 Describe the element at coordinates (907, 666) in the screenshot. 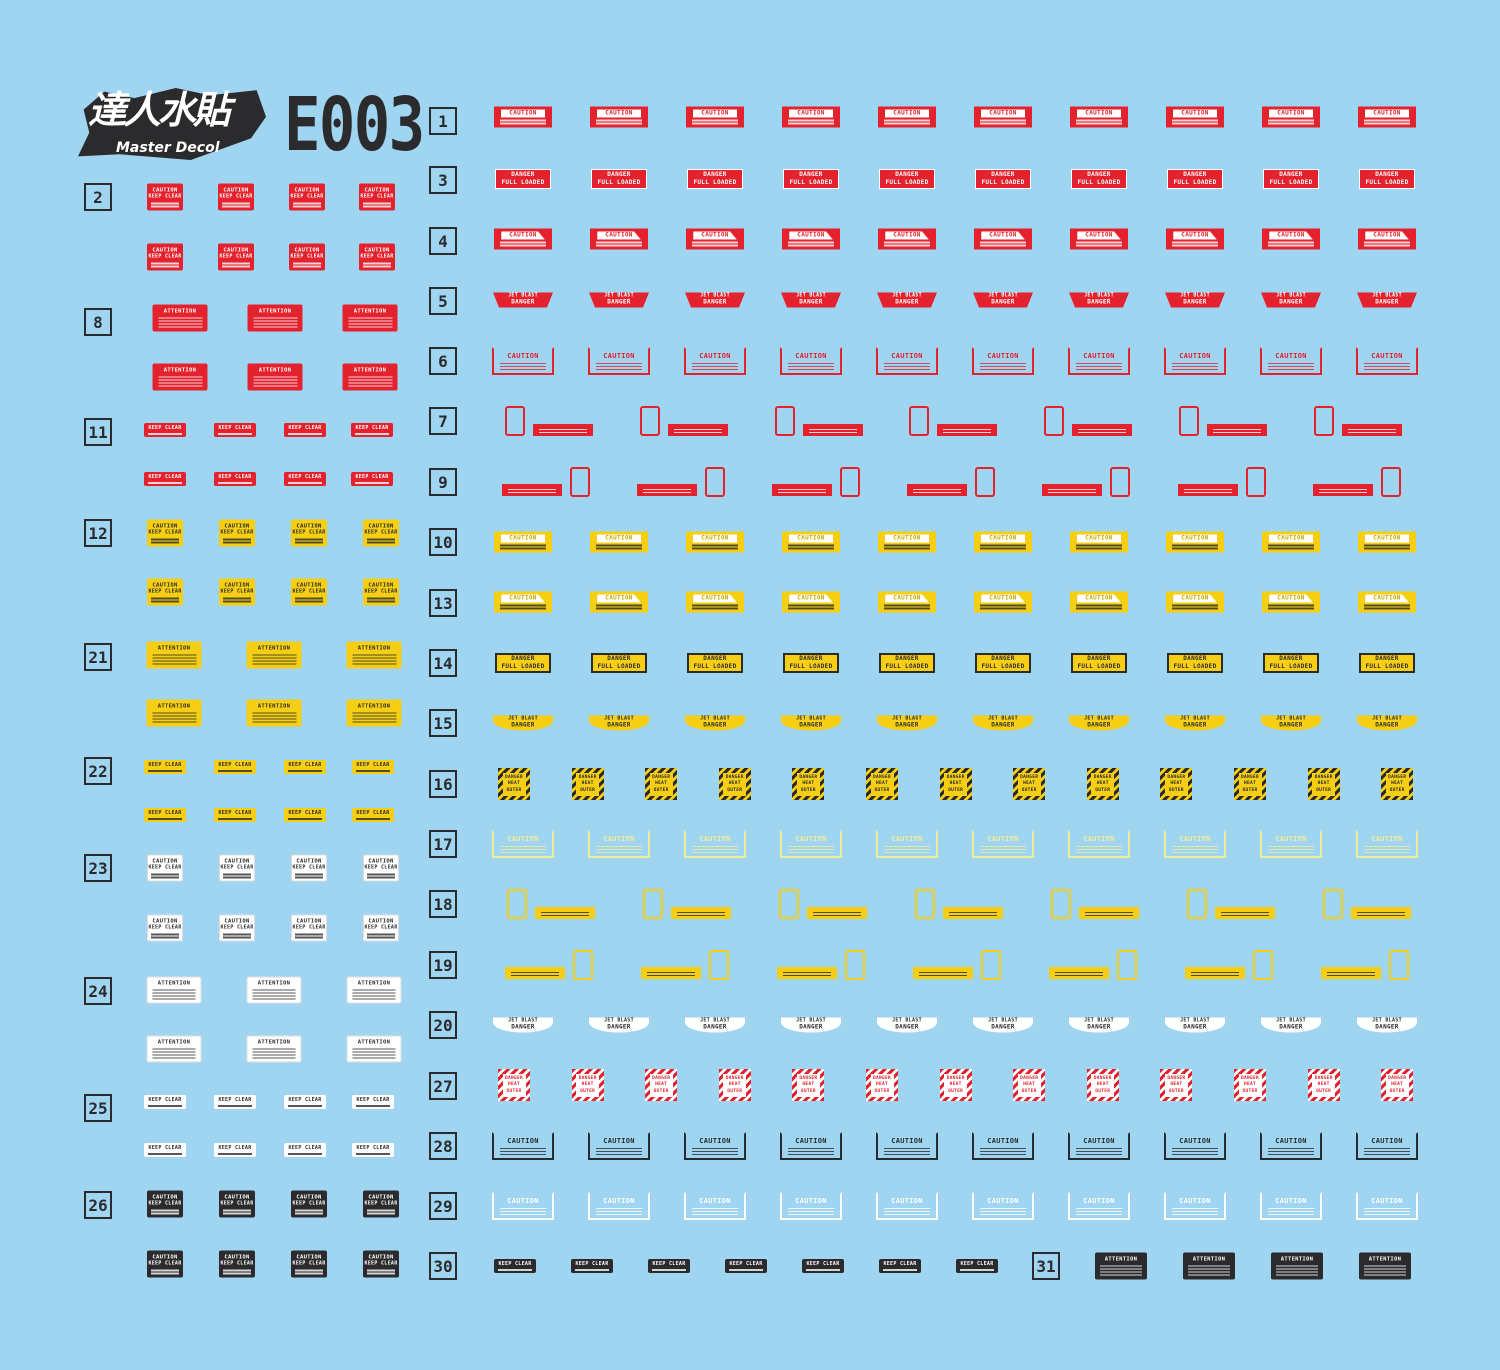

I see `decal-text: FULL LOADED` at that location.